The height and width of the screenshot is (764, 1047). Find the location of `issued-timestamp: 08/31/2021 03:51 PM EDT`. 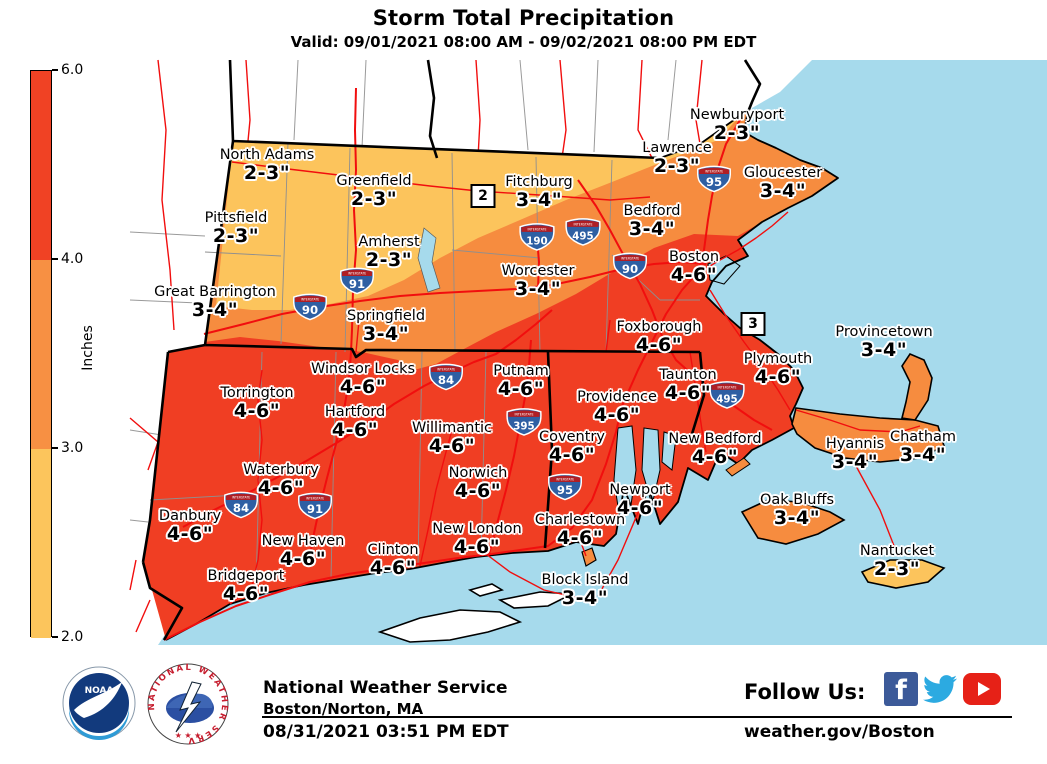

issued-timestamp: 08/31/2021 03:51 PM EDT is located at coordinates (386, 732).